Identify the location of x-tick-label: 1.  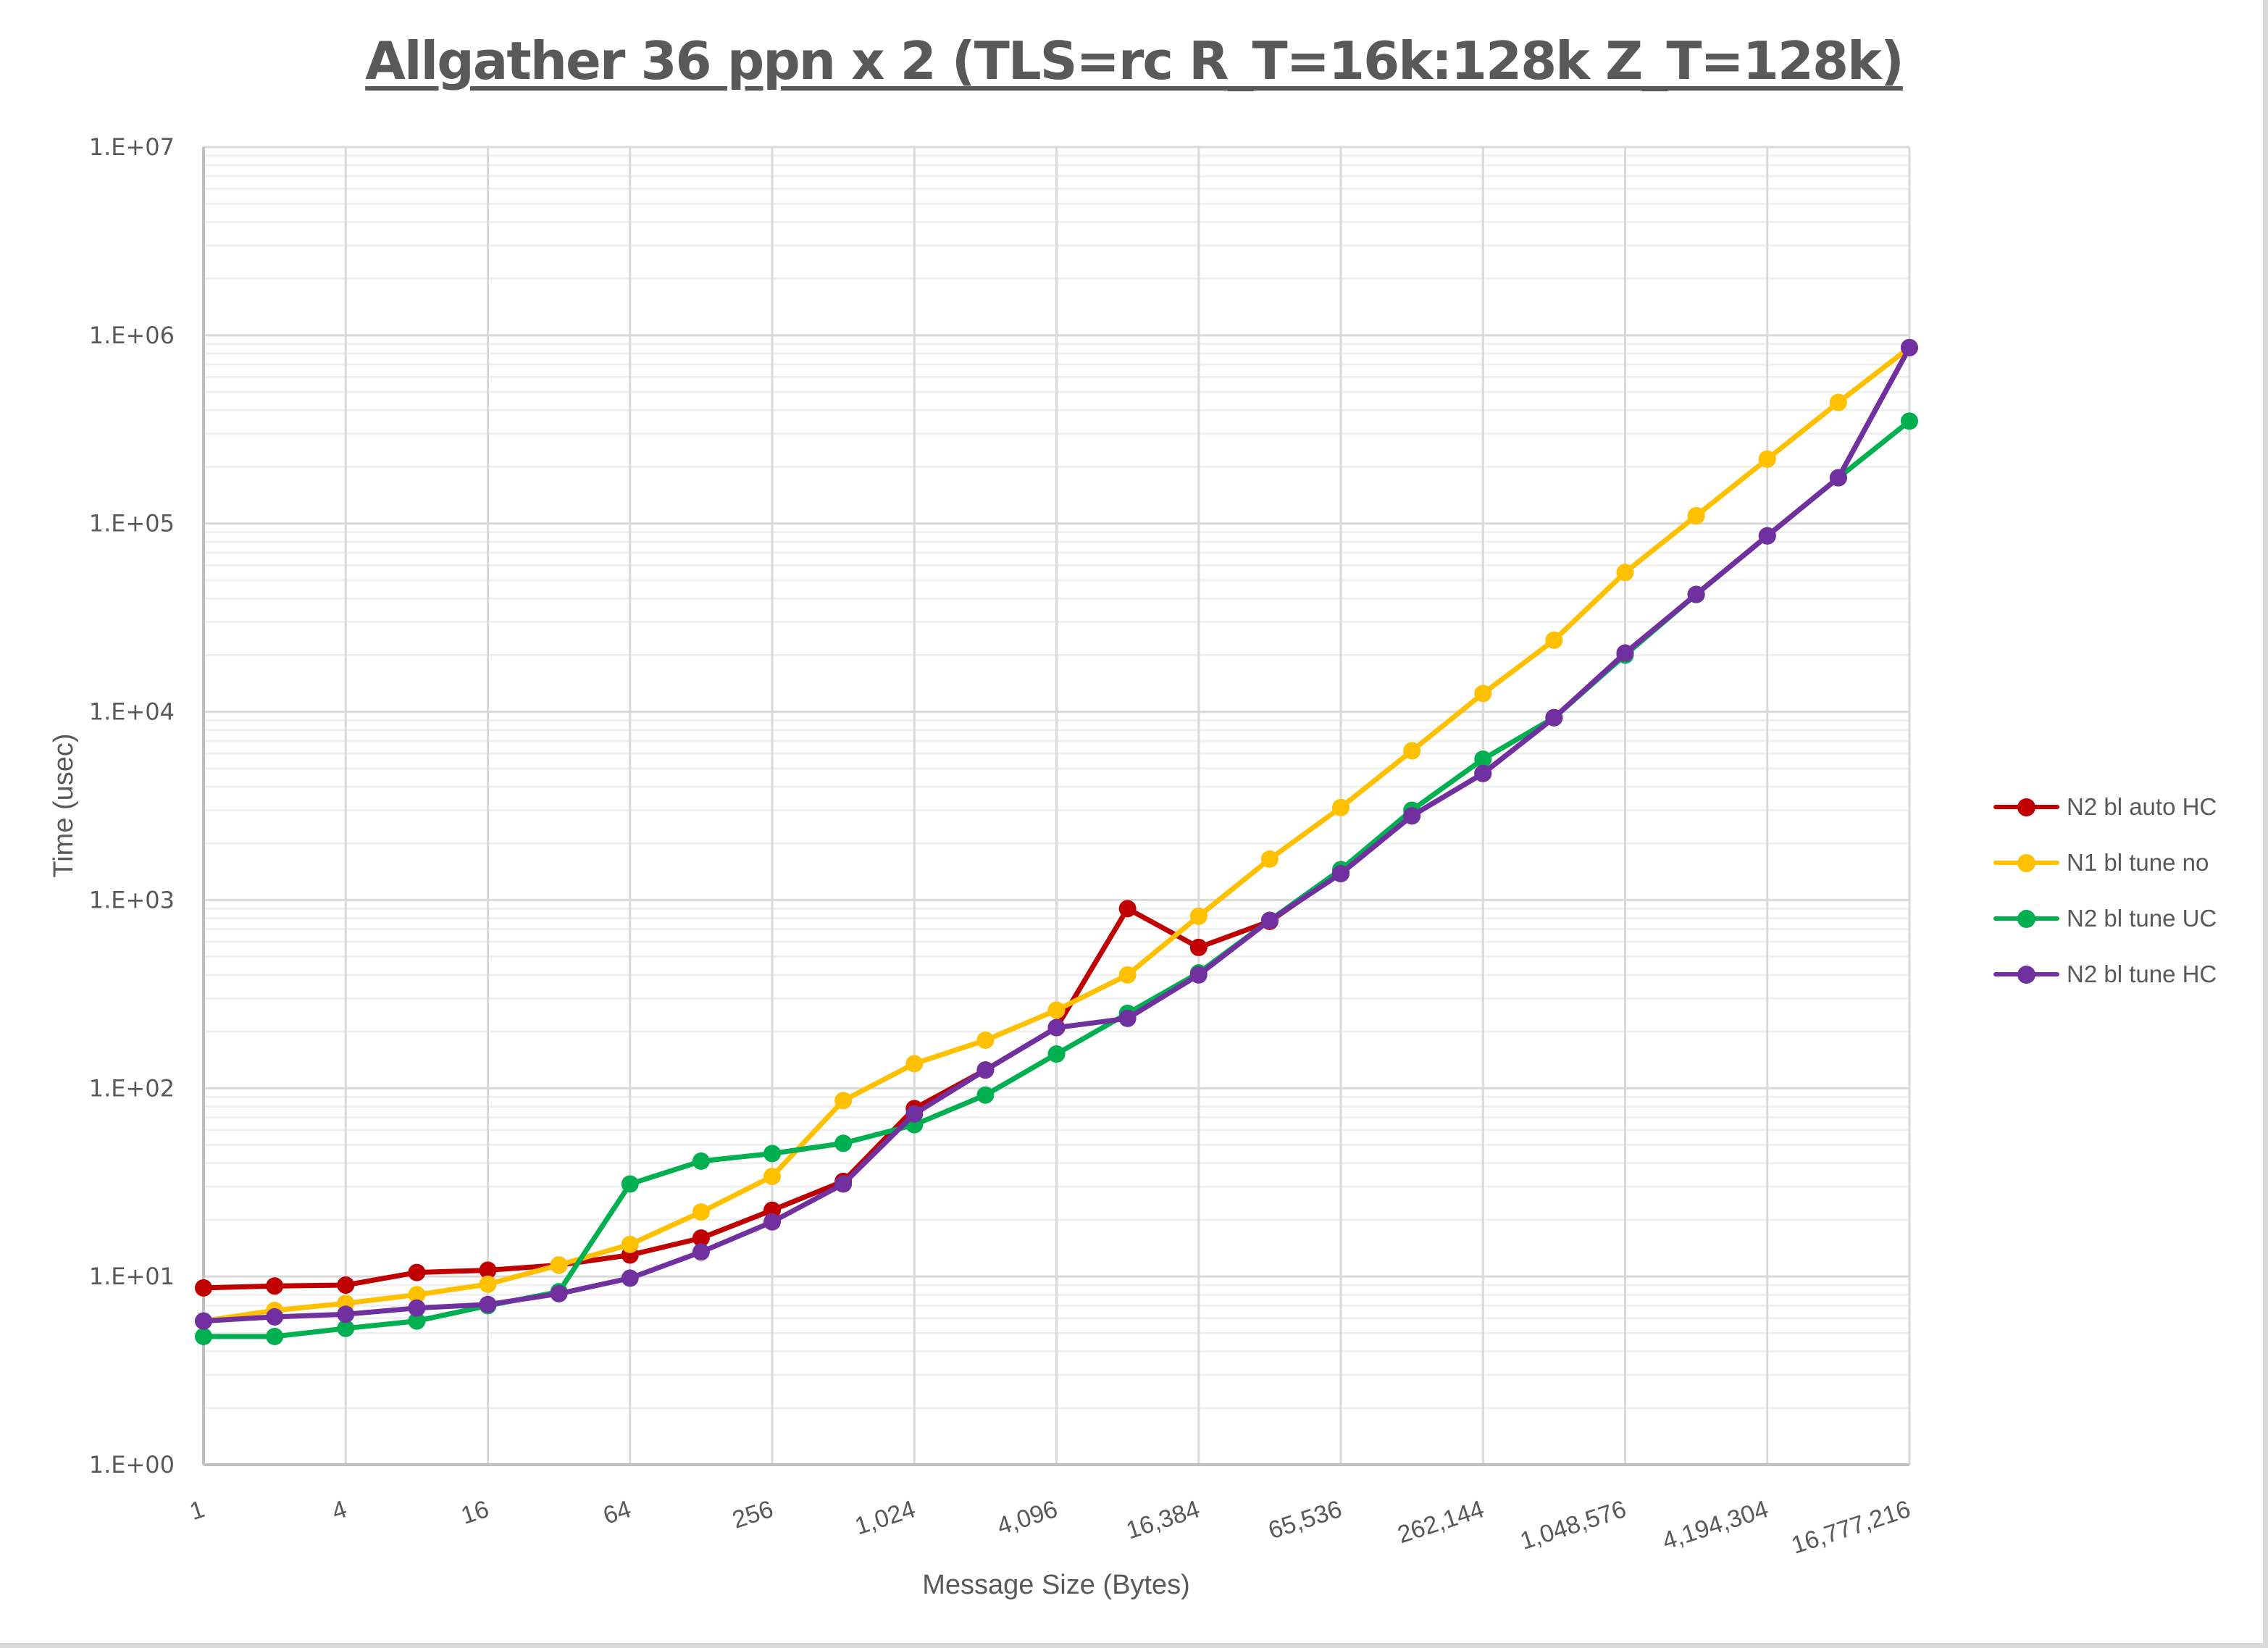
(197, 1510).